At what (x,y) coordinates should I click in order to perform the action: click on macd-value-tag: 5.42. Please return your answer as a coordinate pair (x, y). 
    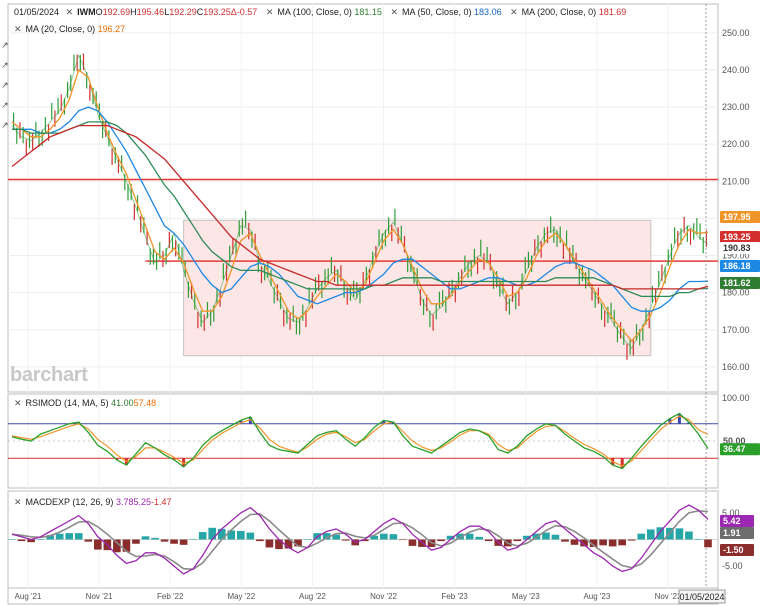
    Looking at the image, I should click on (737, 521).